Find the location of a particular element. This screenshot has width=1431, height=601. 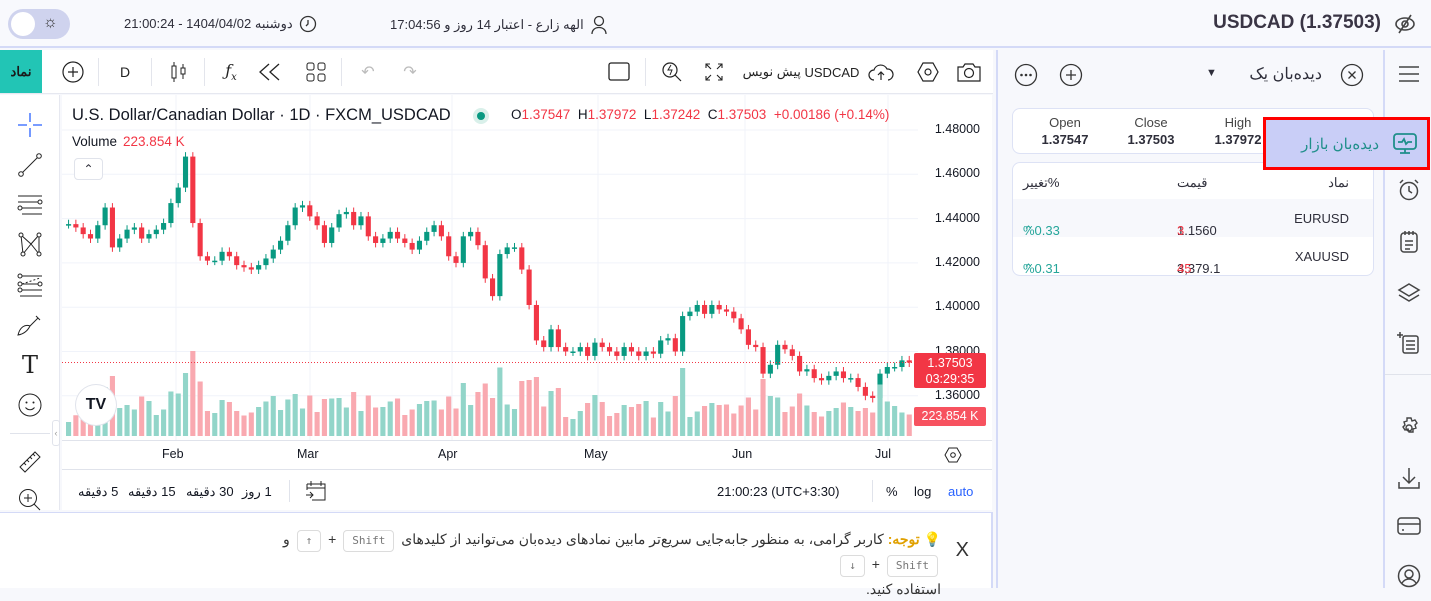

add-icon is located at coordinates (1071, 75).